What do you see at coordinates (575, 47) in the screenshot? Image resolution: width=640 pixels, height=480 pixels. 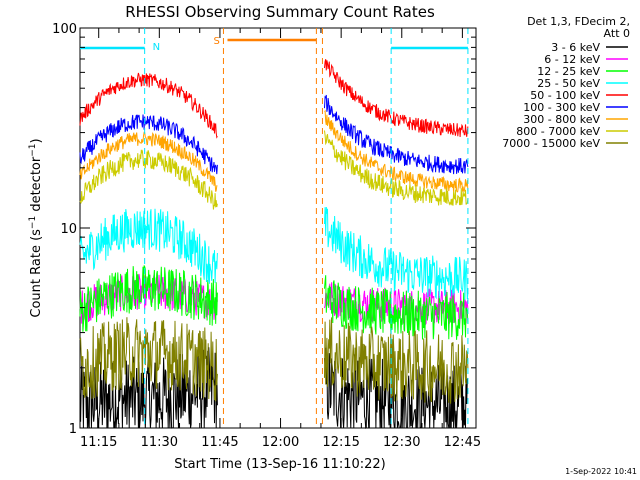 I see `legend-label: 3 - 6 keV` at bounding box center [575, 47].